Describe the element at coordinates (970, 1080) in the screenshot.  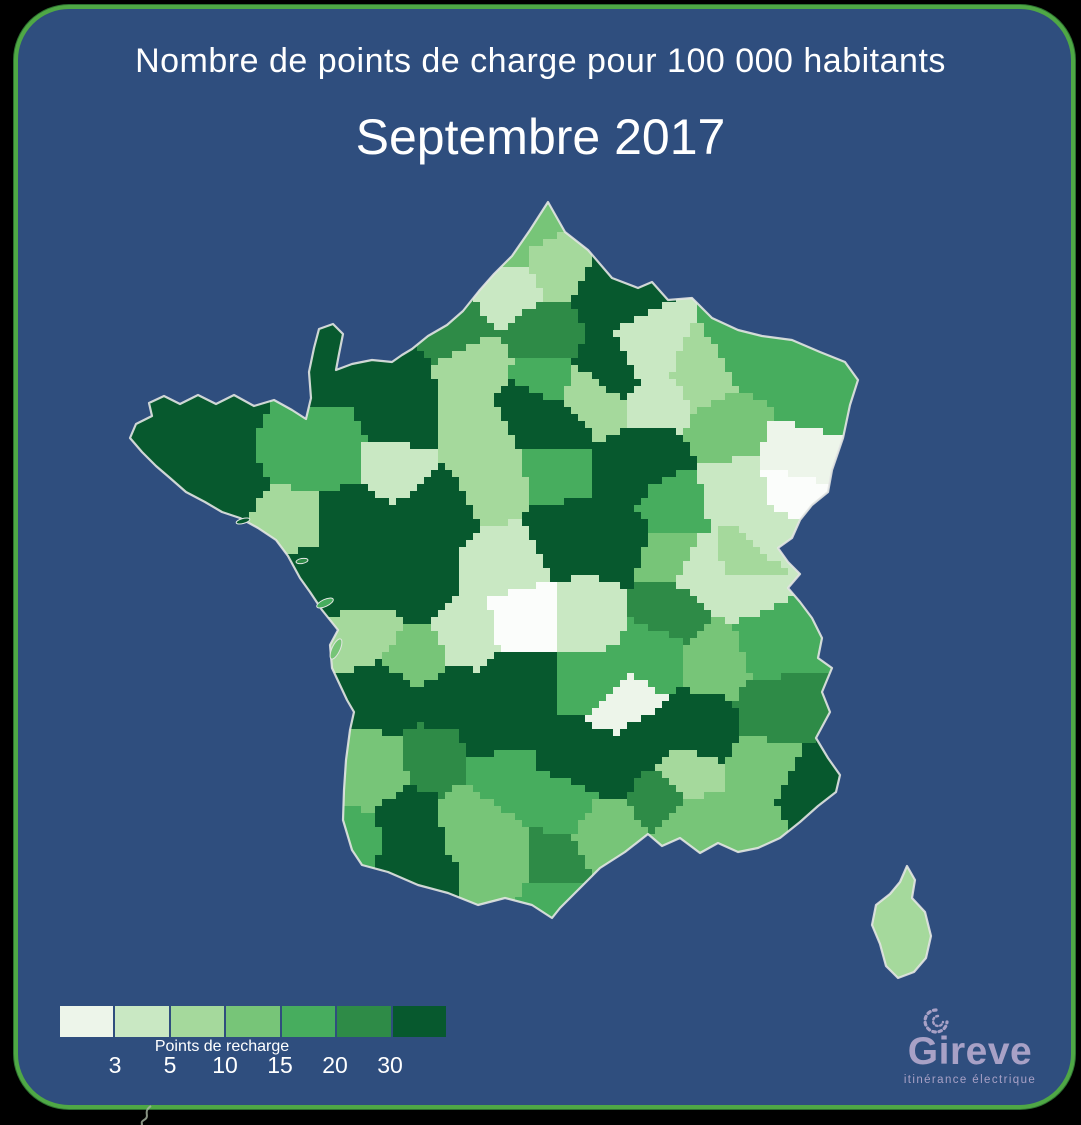
I see `gireve-tagline: itinérance électrique` at that location.